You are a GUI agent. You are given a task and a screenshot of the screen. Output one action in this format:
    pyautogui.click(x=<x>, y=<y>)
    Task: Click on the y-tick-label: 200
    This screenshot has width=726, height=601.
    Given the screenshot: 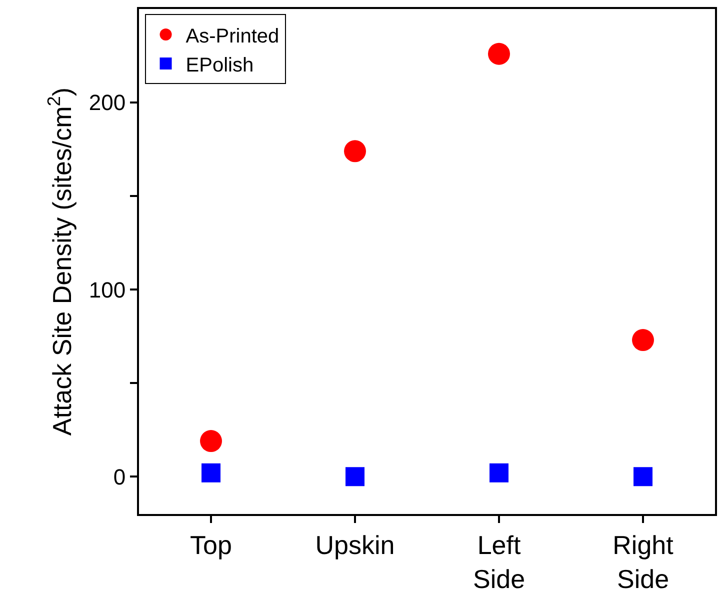 What is the action you would take?
    pyautogui.click(x=107, y=103)
    